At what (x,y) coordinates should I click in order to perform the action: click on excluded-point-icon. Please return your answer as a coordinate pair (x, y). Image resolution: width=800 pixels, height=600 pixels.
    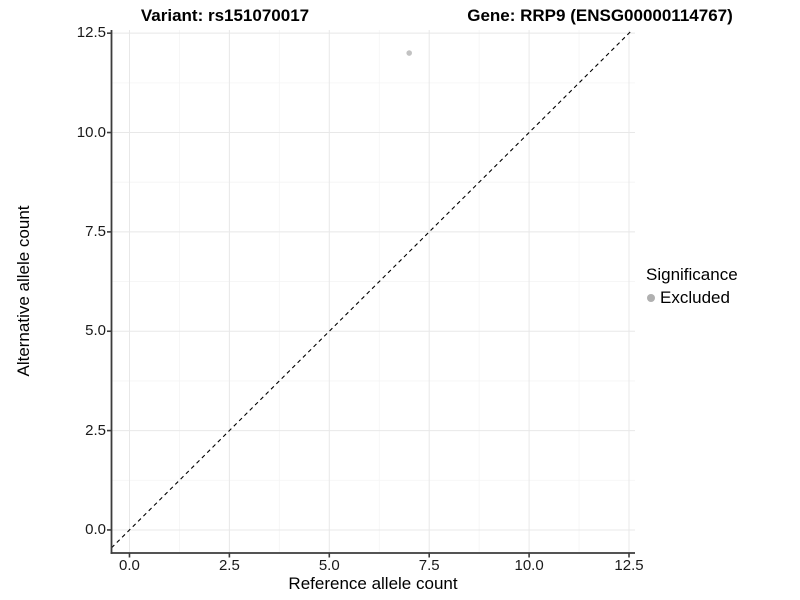
    Looking at the image, I should click on (651, 298).